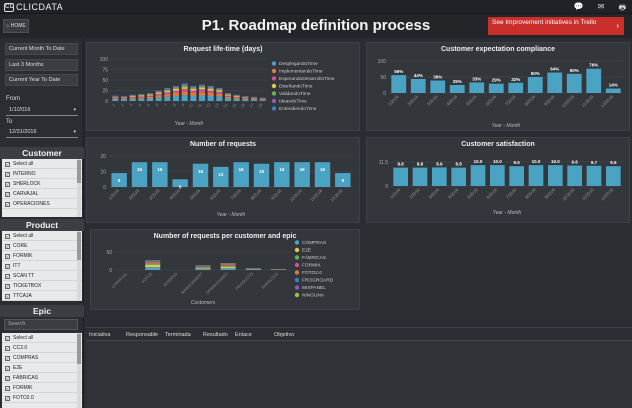 The width and height of the screenshot is (632, 408). Describe the element at coordinates (42, 348) in the screenshot. I see `epic-item: ✓ CC2.0` at that location.